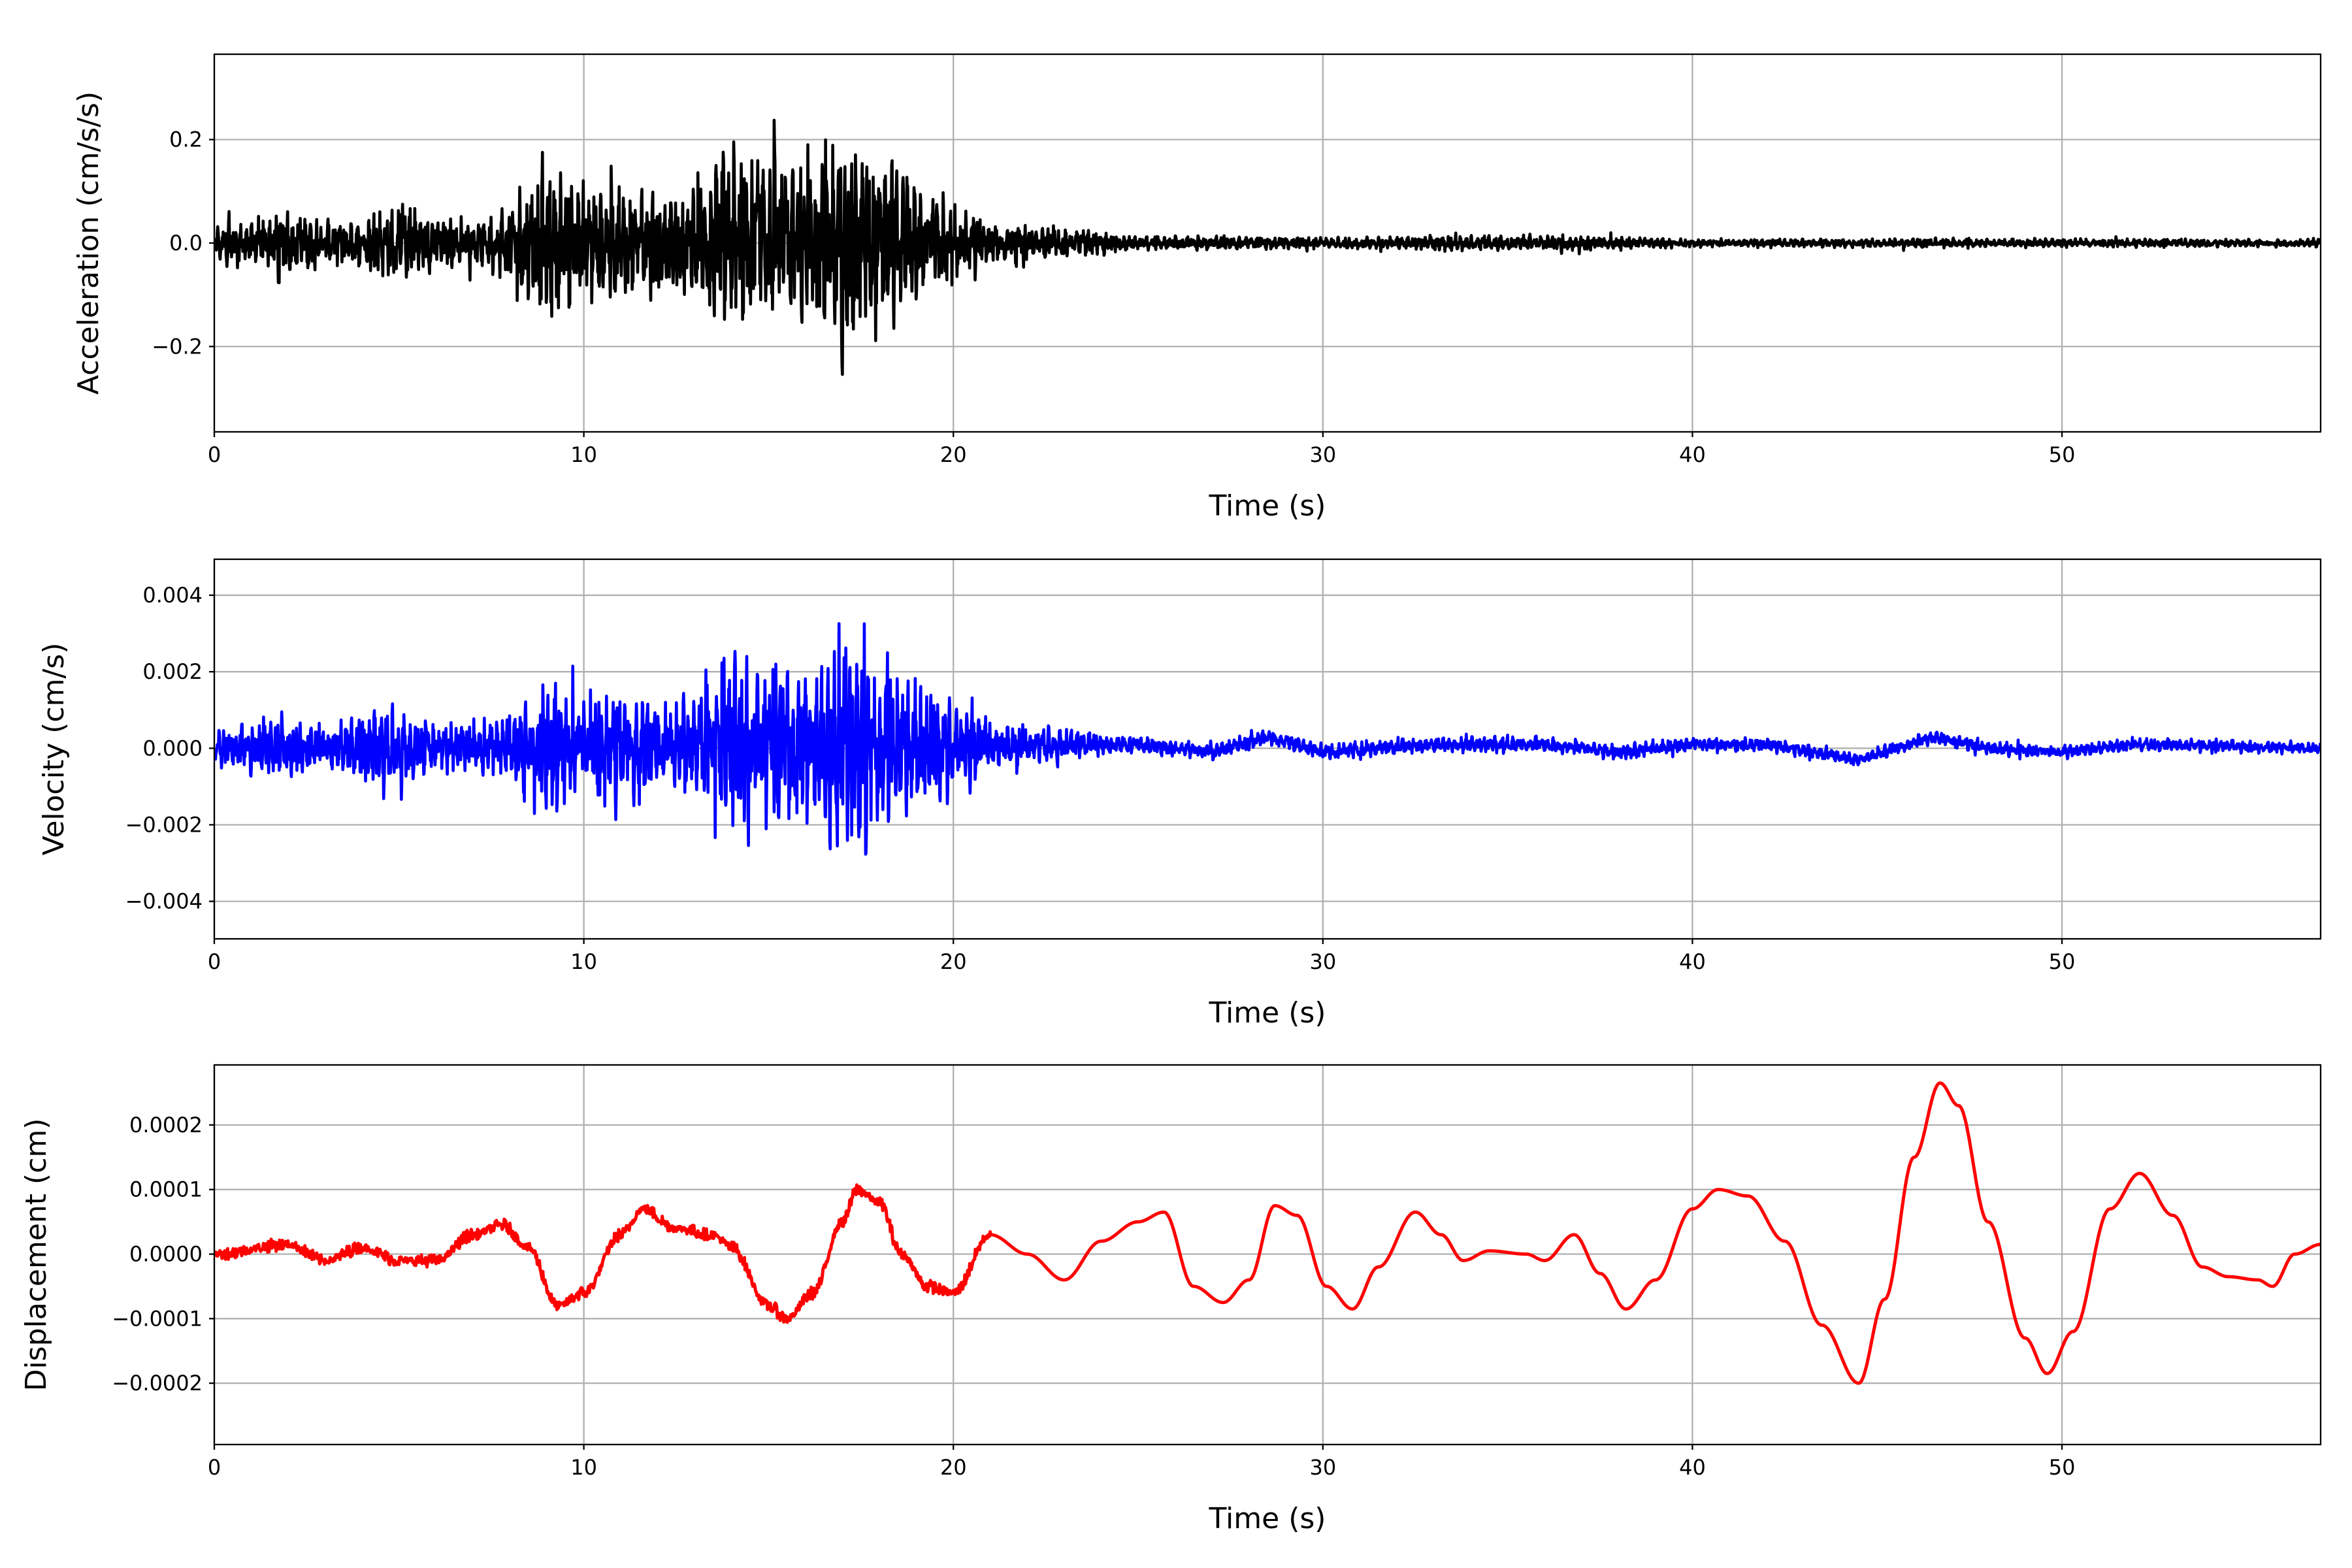  Describe the element at coordinates (186, 243) in the screenshot. I see `y-tick-label: 0.0` at that location.